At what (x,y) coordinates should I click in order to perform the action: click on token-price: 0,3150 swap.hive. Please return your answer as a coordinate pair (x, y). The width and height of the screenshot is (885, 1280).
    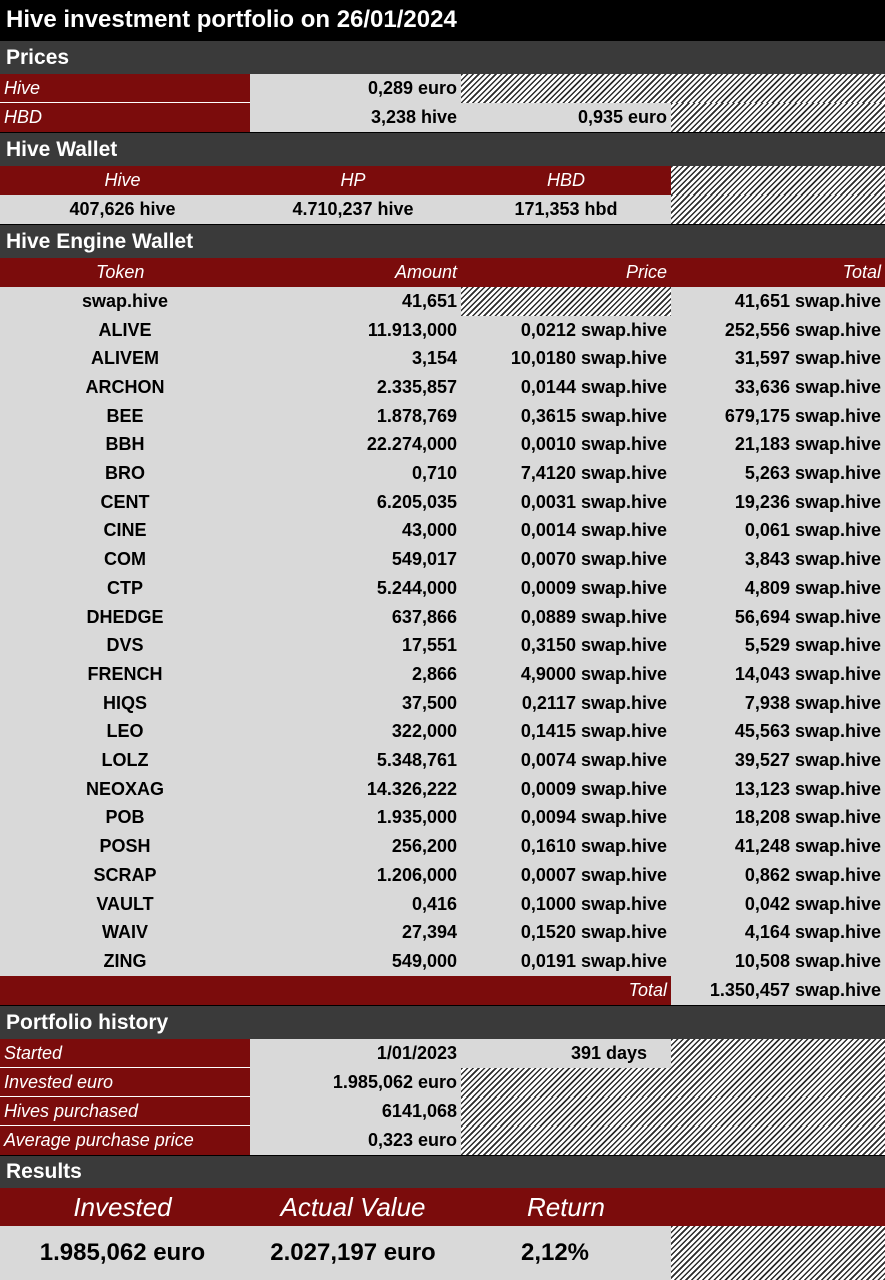
    Looking at the image, I should click on (566, 646).